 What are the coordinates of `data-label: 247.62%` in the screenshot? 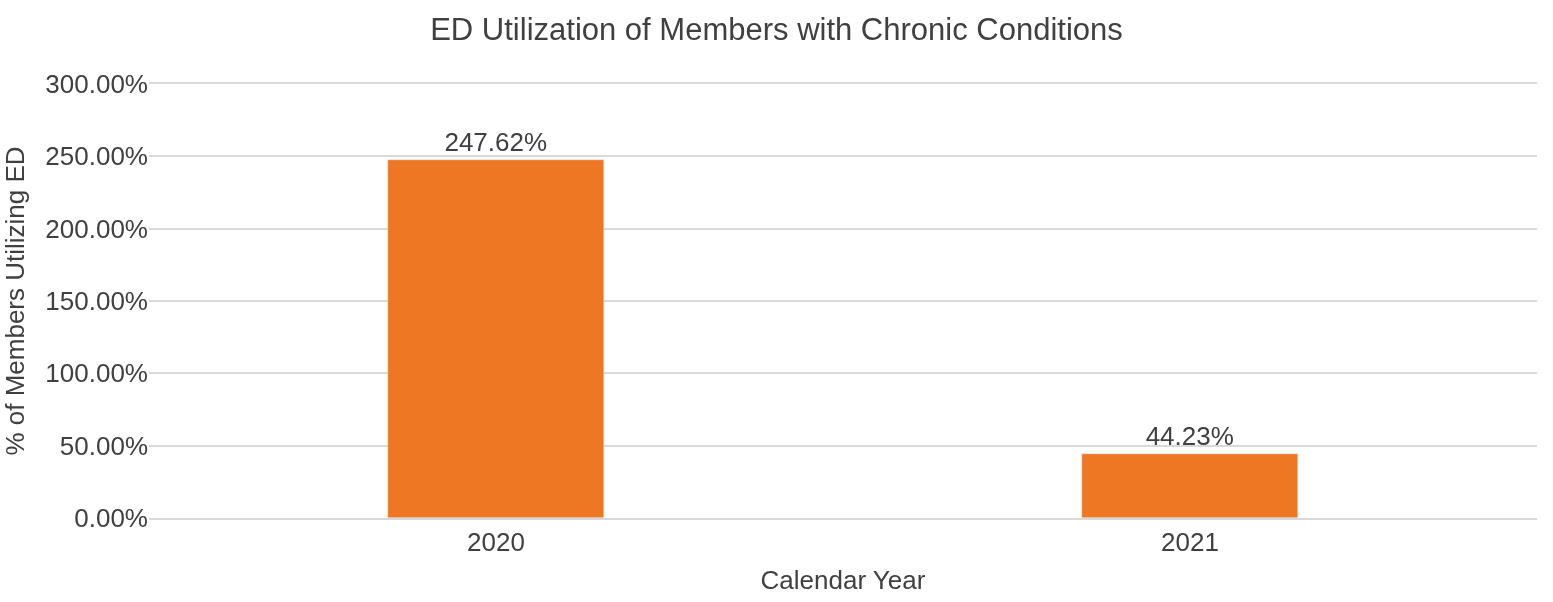 It's located at (496, 141).